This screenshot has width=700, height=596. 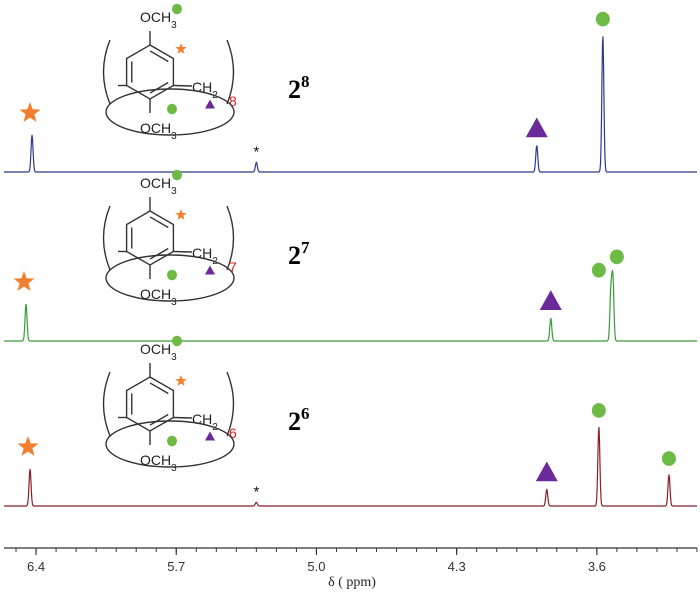 I want to click on tick-label: 6.4, so click(x=36, y=566).